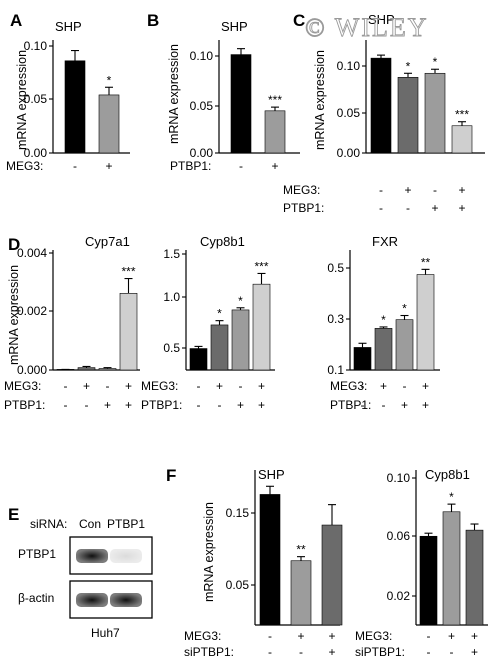 Image resolution: width=492 pixels, height=661 pixels. I want to click on chart-panel-7: Cyp8b1 0.02 0.06 0.10 * MEG3: - + + siPTBP1: - - +, so click(421, 563).